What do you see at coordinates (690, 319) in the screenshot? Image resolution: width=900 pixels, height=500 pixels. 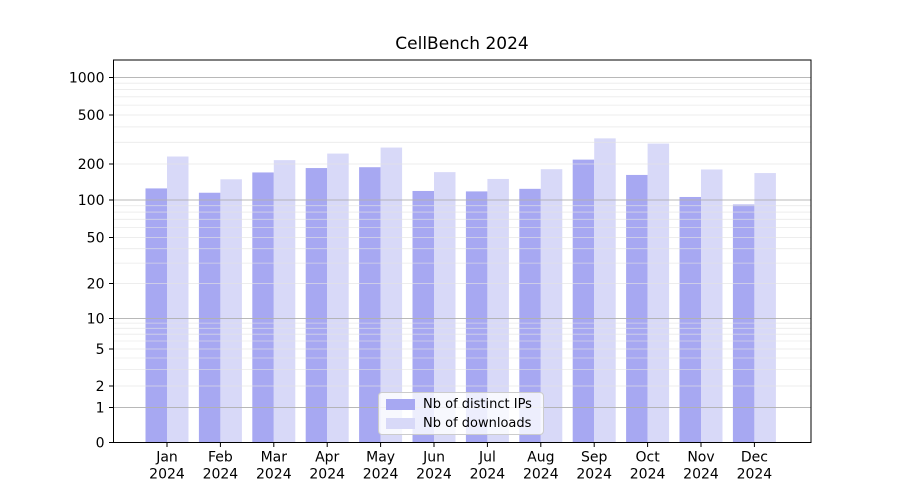 I see `bar-distinct-ips-nov` at bounding box center [690, 319].